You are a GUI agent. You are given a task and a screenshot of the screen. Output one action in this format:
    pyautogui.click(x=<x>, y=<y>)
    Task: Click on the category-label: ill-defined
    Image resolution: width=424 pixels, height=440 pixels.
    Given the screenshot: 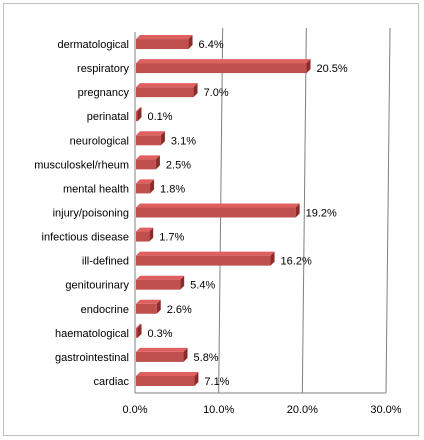 What is the action you would take?
    pyautogui.click(x=105, y=262)
    